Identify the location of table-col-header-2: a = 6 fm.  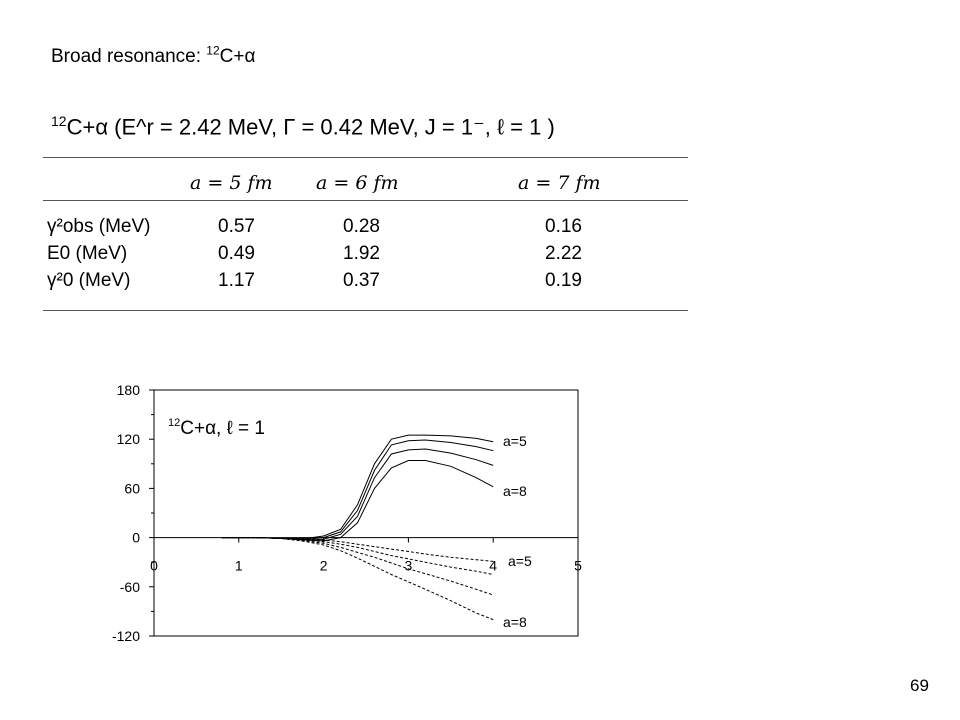
(357, 183).